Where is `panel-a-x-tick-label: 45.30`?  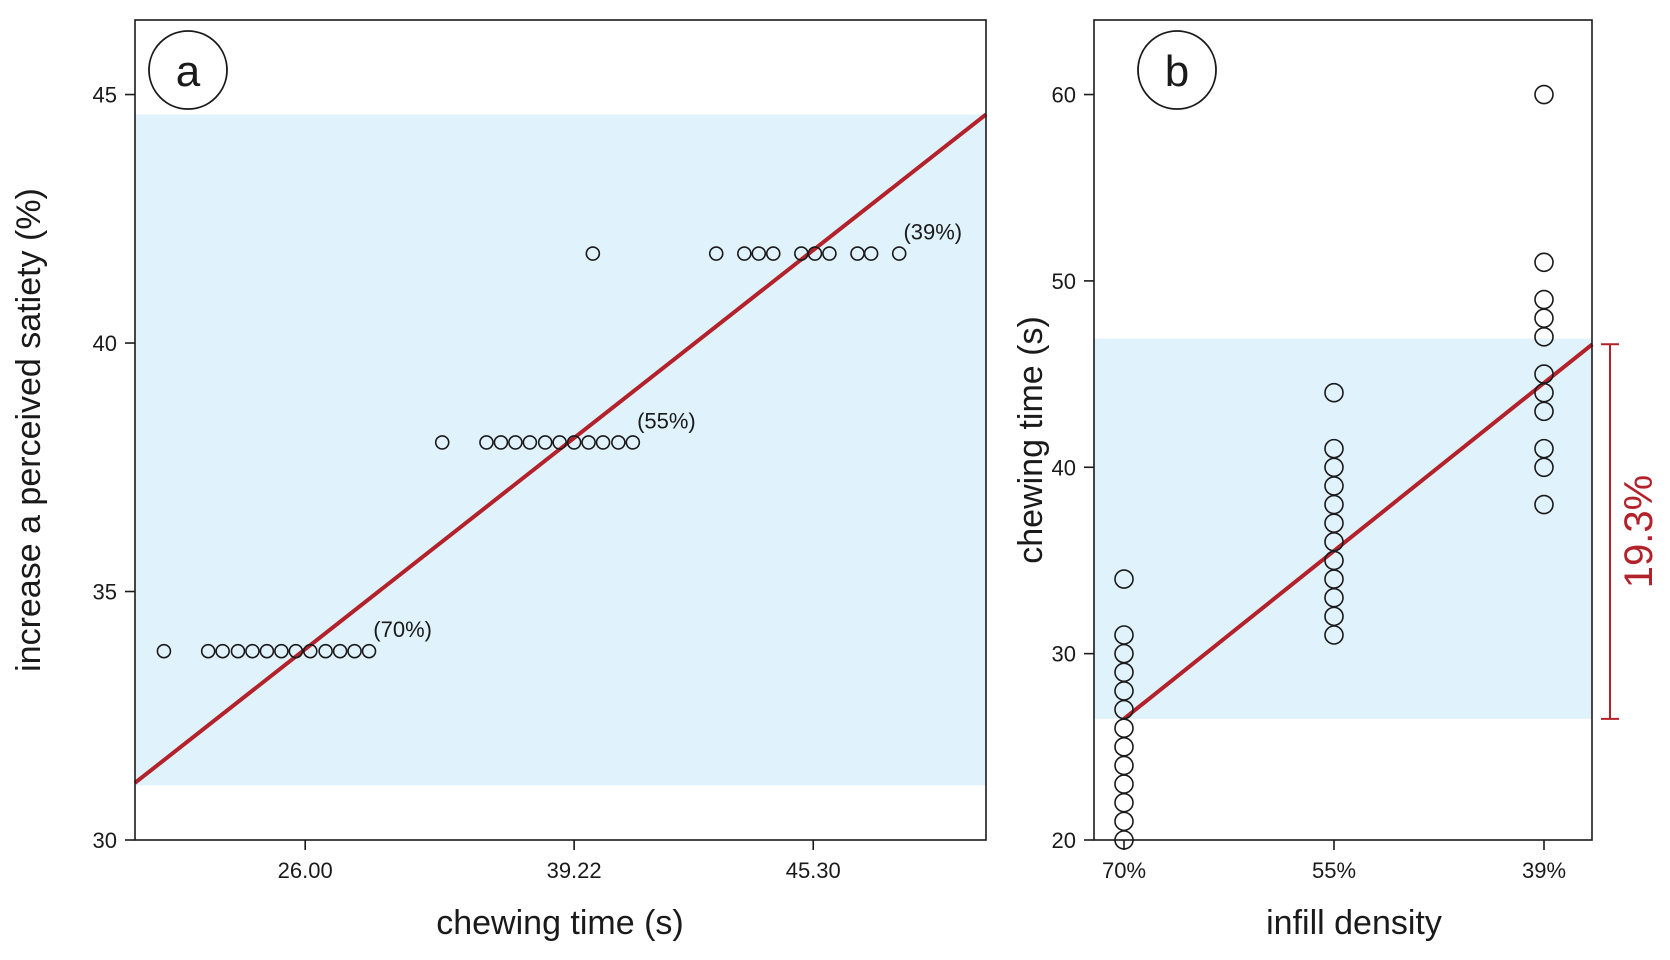
panel-a-x-tick-label: 45.30 is located at coordinates (813, 870).